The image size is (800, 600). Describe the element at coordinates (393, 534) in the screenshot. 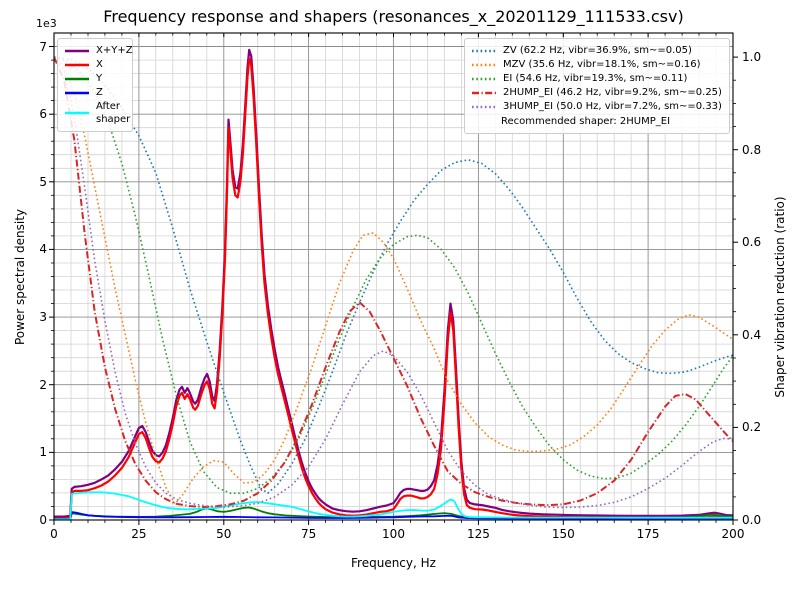

I see `x-tick-label: 100` at that location.